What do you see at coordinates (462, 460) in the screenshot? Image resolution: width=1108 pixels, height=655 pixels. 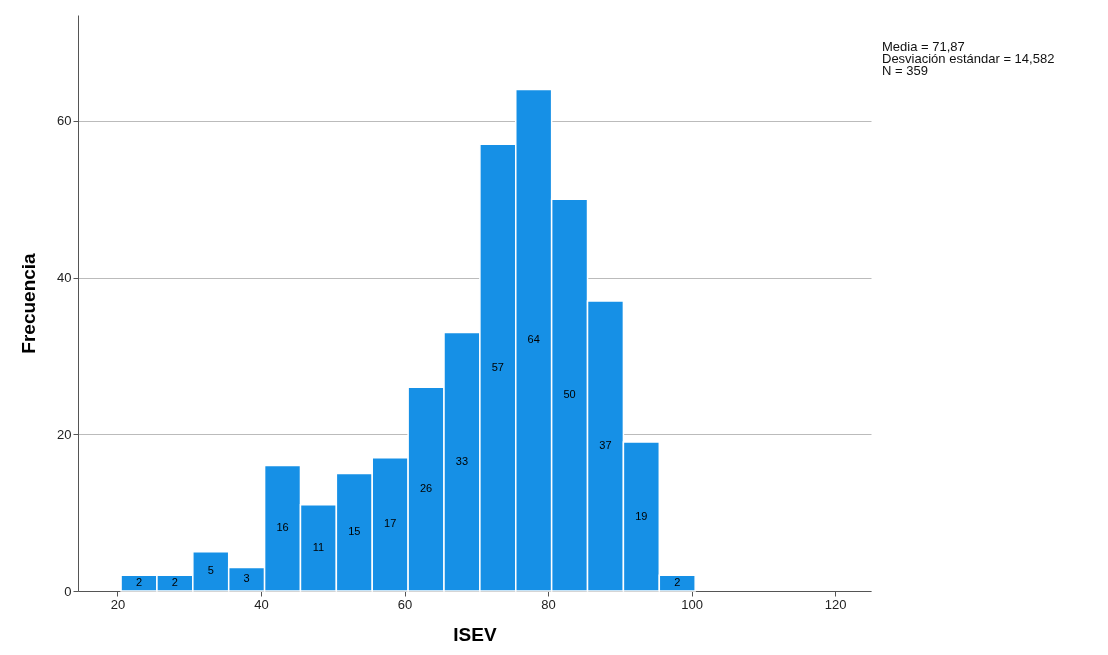 I see `data-label: 33` at bounding box center [462, 460].